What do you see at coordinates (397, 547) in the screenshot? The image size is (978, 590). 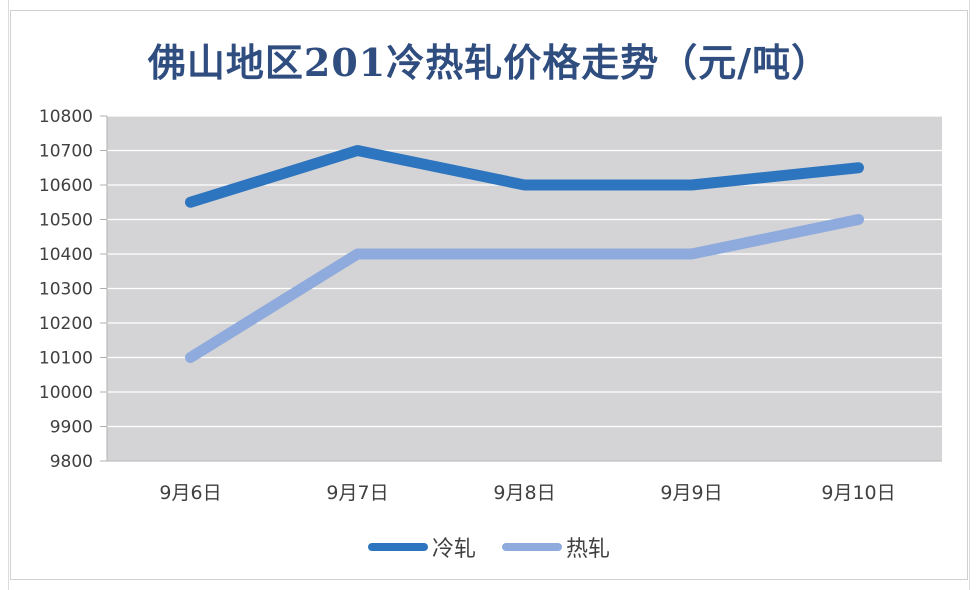 I see `legend-swatch-cold` at bounding box center [397, 547].